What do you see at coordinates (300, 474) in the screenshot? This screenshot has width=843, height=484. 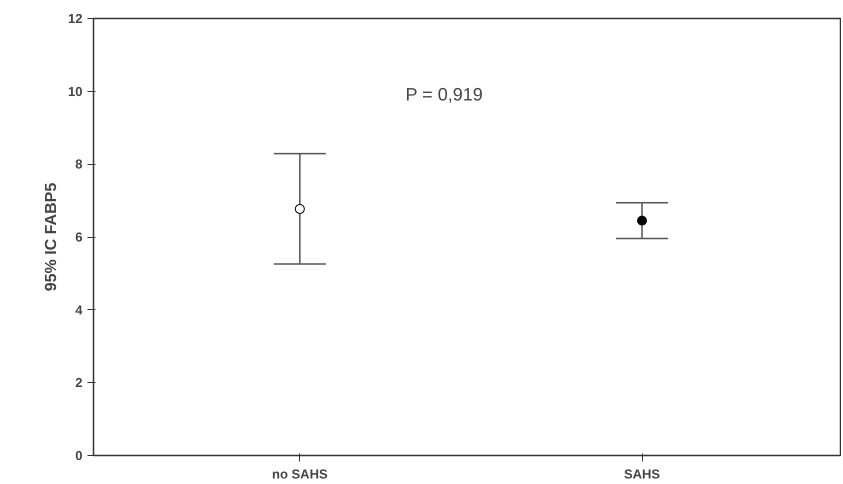 I see `x-tick-label: no SAHS` at bounding box center [300, 474].